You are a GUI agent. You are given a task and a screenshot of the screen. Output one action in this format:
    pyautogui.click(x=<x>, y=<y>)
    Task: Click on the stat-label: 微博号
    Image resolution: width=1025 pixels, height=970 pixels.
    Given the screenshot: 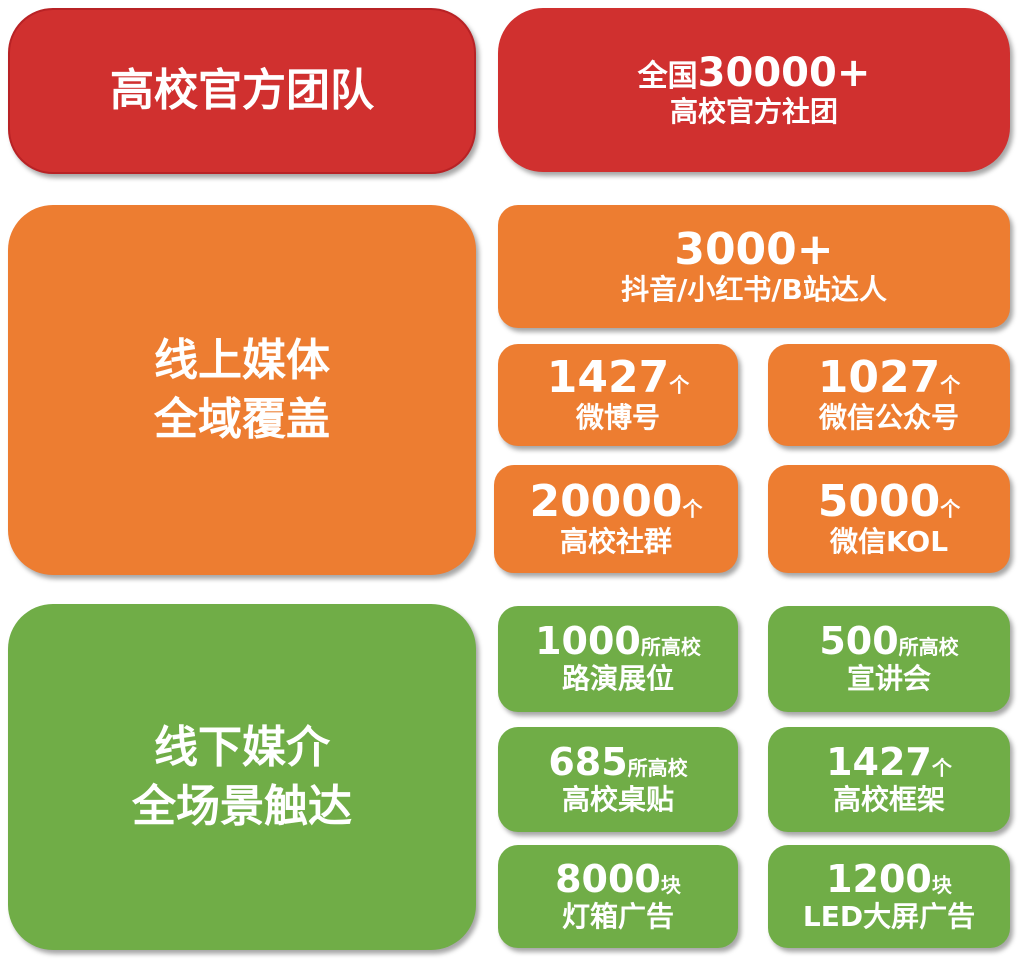 What is the action you would take?
    pyautogui.click(x=617, y=418)
    